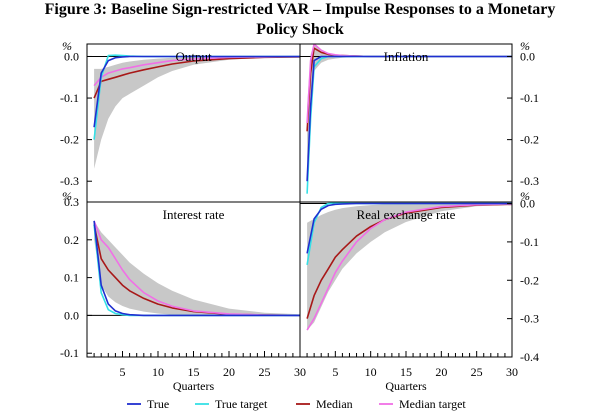 This screenshot has width=600, height=411. I want to click on y-tick-label: 0.1, so click(71, 278).